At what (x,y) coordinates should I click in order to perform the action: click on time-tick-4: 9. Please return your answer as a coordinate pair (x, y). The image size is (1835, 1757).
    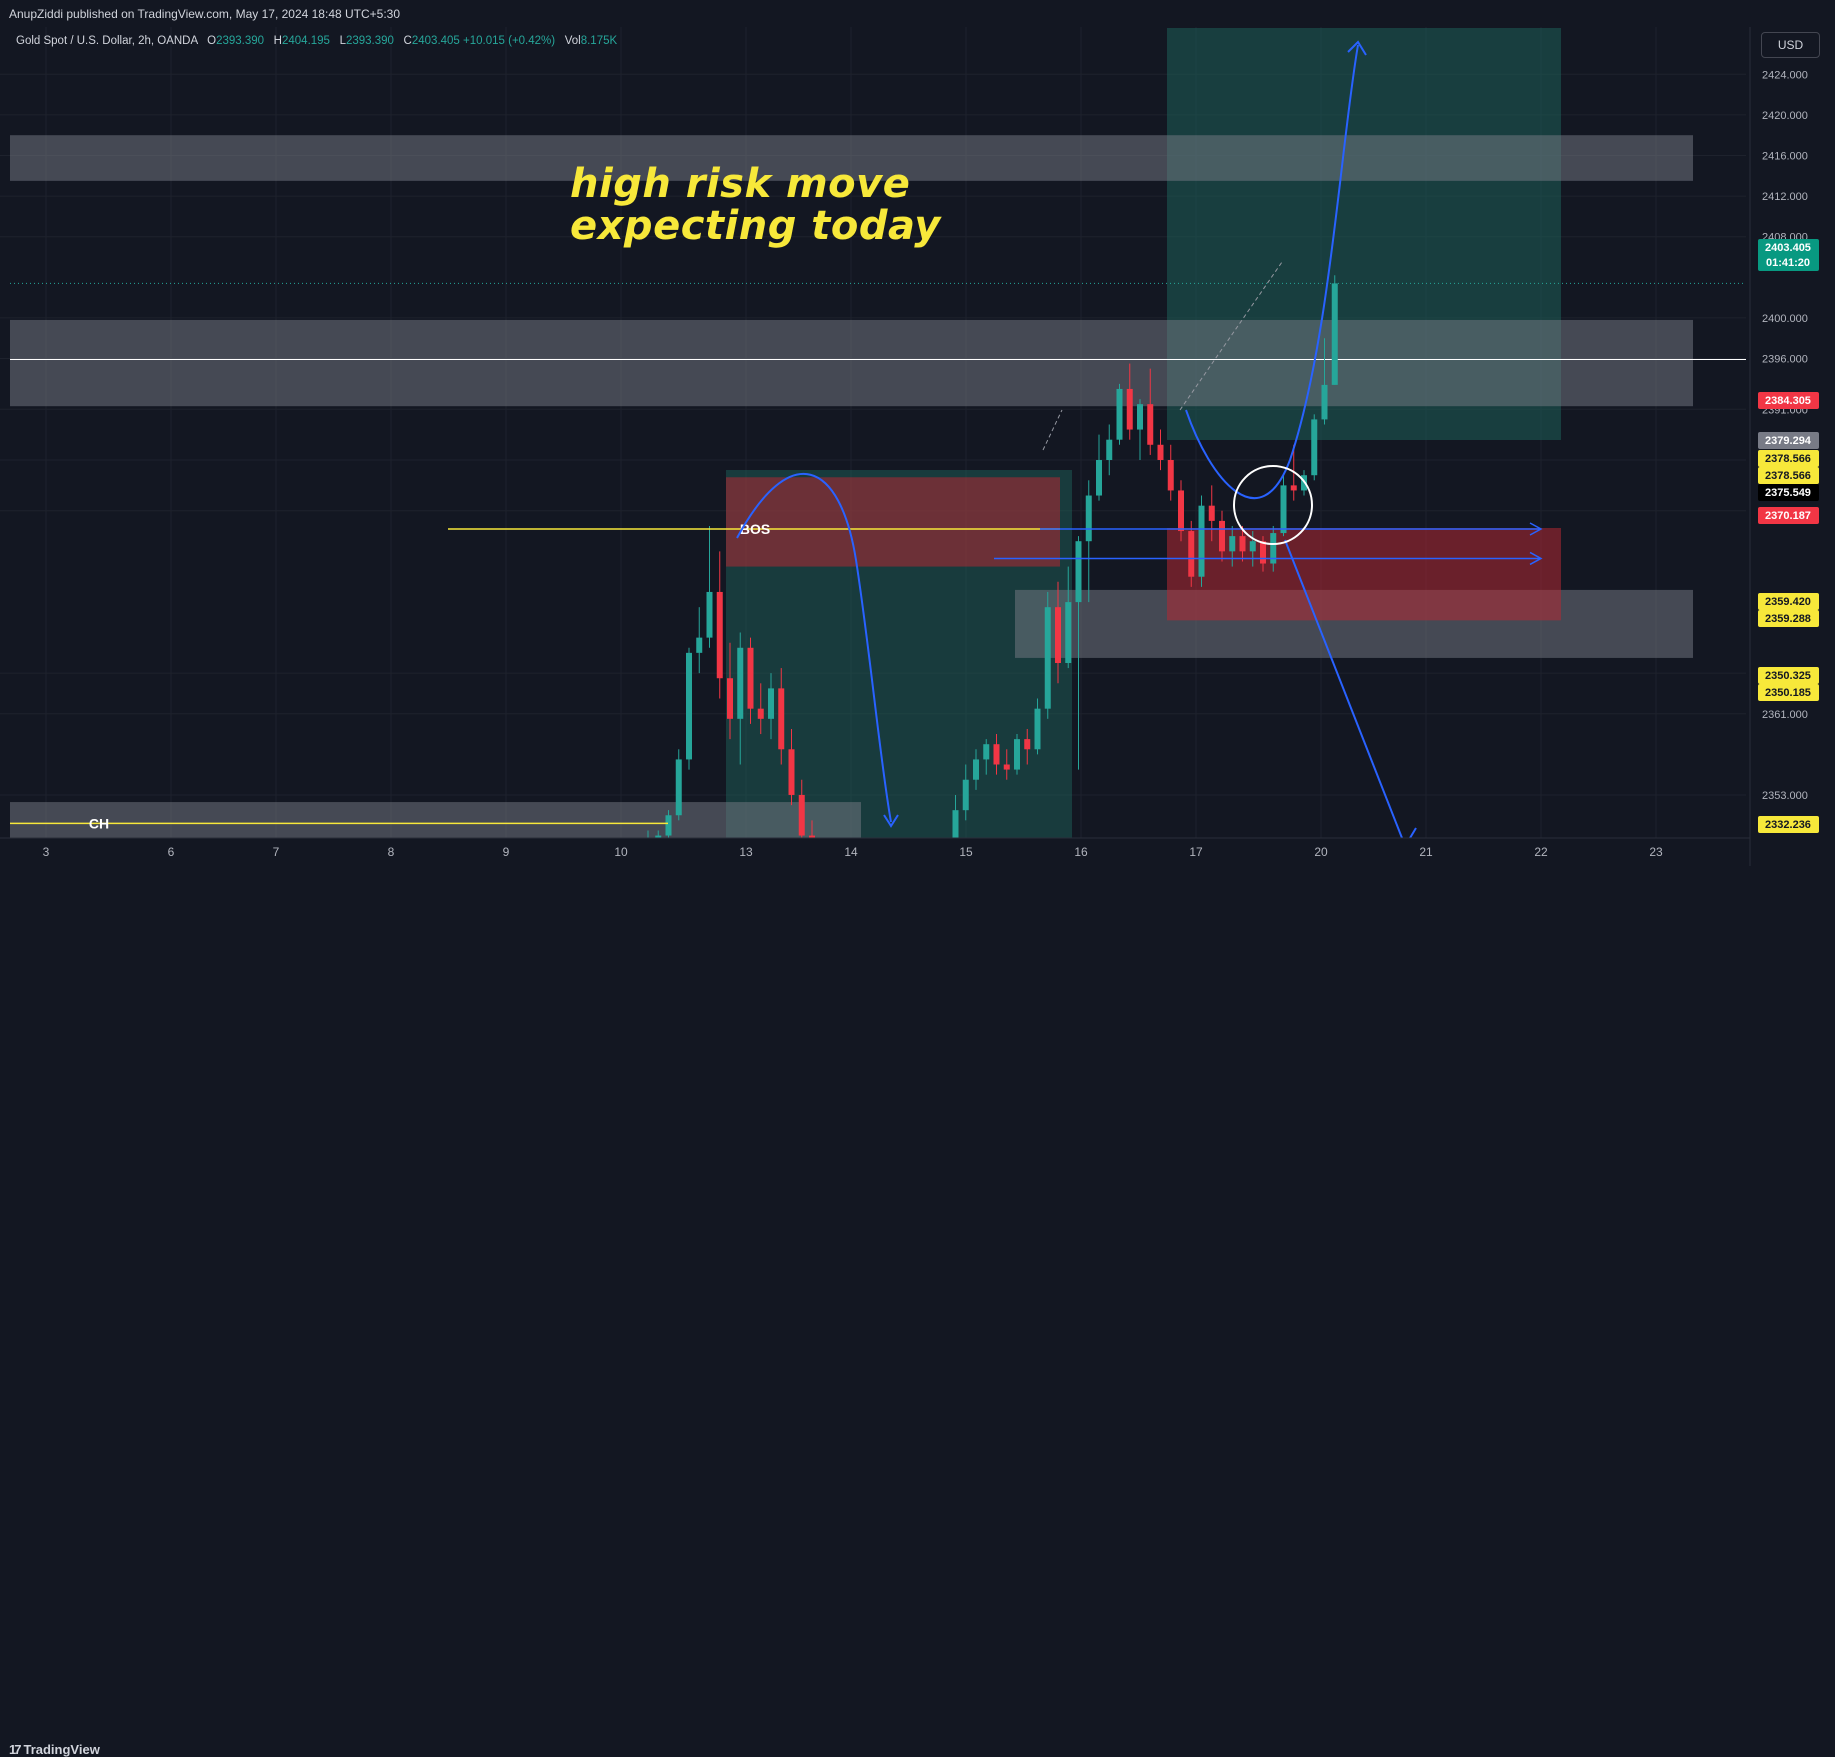
    Looking at the image, I should click on (506, 852).